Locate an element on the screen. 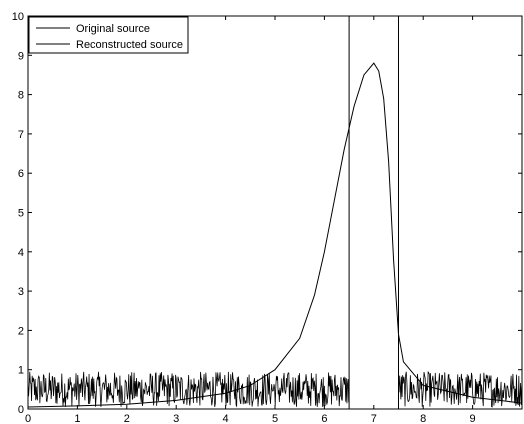 The height and width of the screenshot is (424, 524). x-tick-label: 9 is located at coordinates (473, 418).